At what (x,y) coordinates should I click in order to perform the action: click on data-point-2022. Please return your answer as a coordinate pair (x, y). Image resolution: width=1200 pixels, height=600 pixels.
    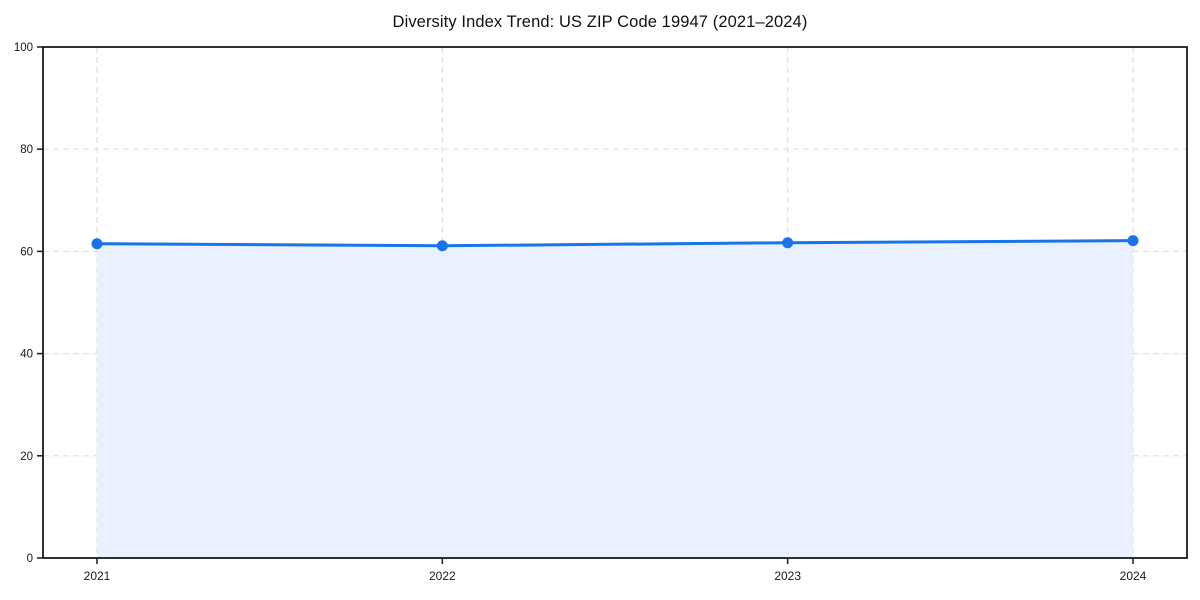
    Looking at the image, I should click on (442, 246).